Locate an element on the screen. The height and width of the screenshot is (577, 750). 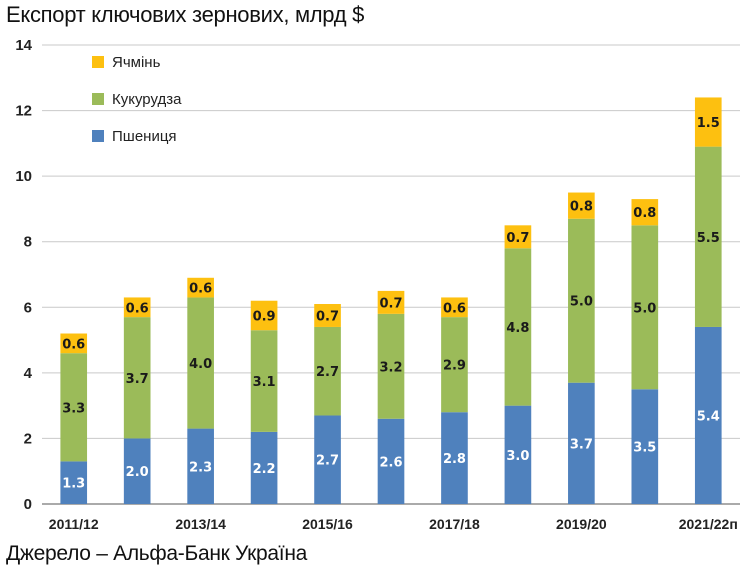
y-tick-label: 10 is located at coordinates (23, 176).